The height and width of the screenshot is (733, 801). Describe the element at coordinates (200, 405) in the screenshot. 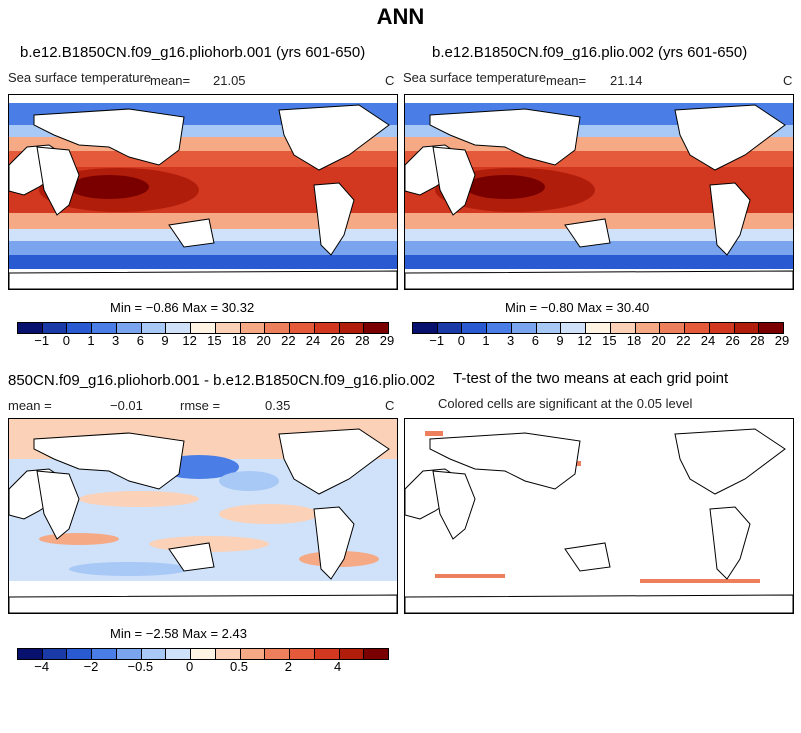

I see `panel3-rmse-label: rmse =` at that location.